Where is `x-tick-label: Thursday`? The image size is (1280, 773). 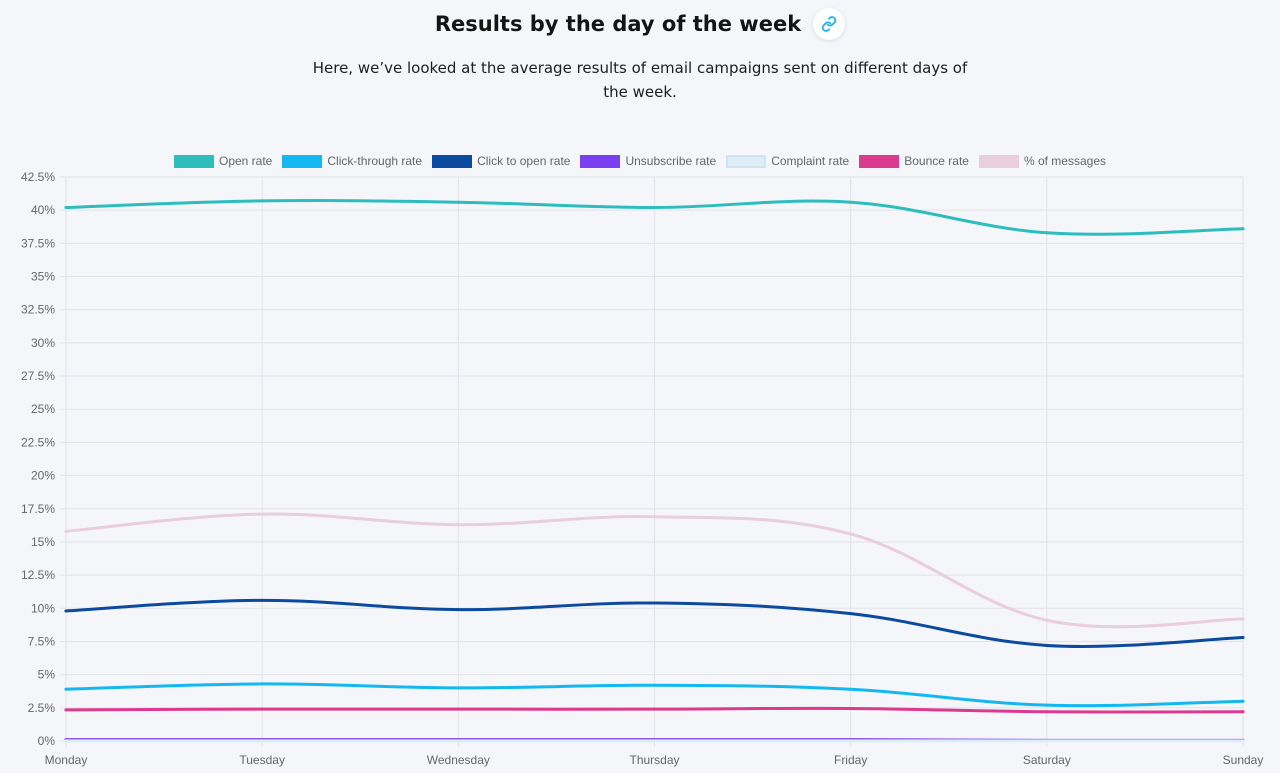 x-tick-label: Thursday is located at coordinates (654, 760).